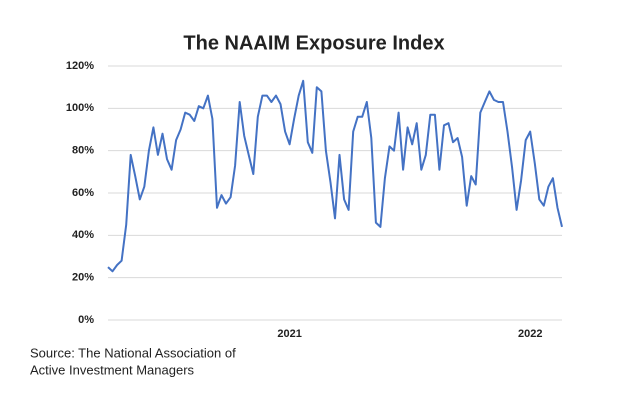  I want to click on y-tick-label: 120%, so click(80, 66).